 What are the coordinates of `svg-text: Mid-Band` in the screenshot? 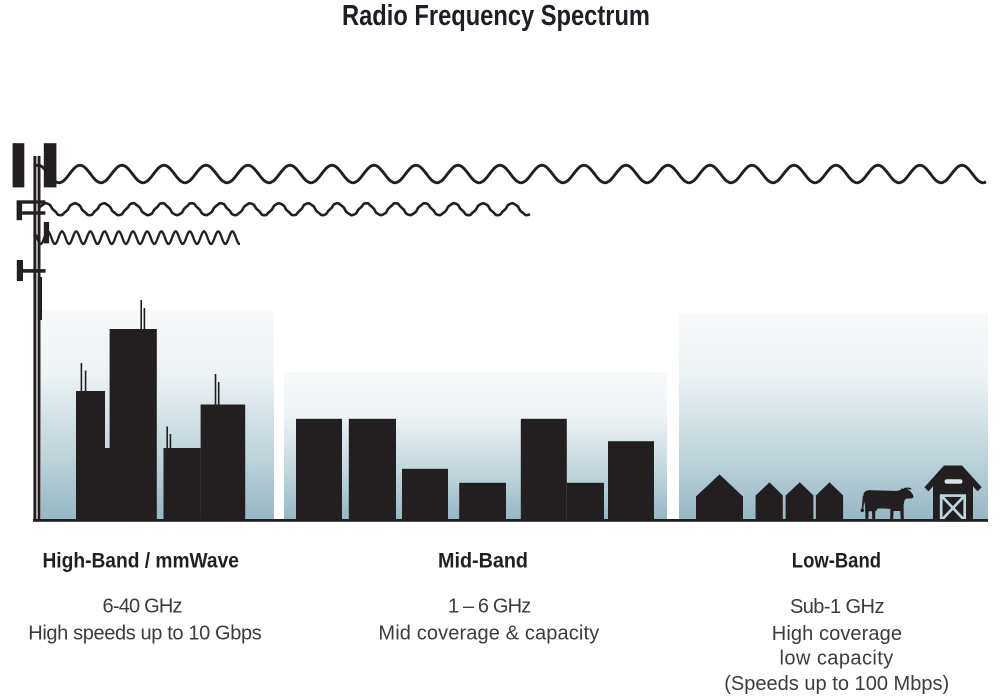 It's located at (483, 561).